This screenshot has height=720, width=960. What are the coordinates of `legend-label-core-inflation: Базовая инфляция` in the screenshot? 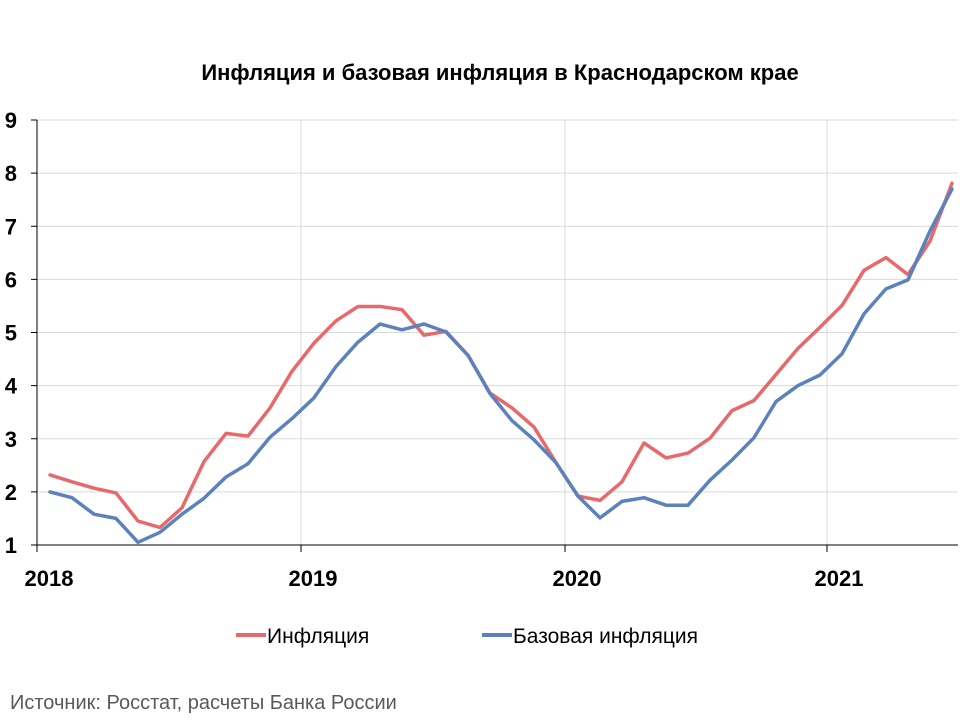 It's located at (605, 636).